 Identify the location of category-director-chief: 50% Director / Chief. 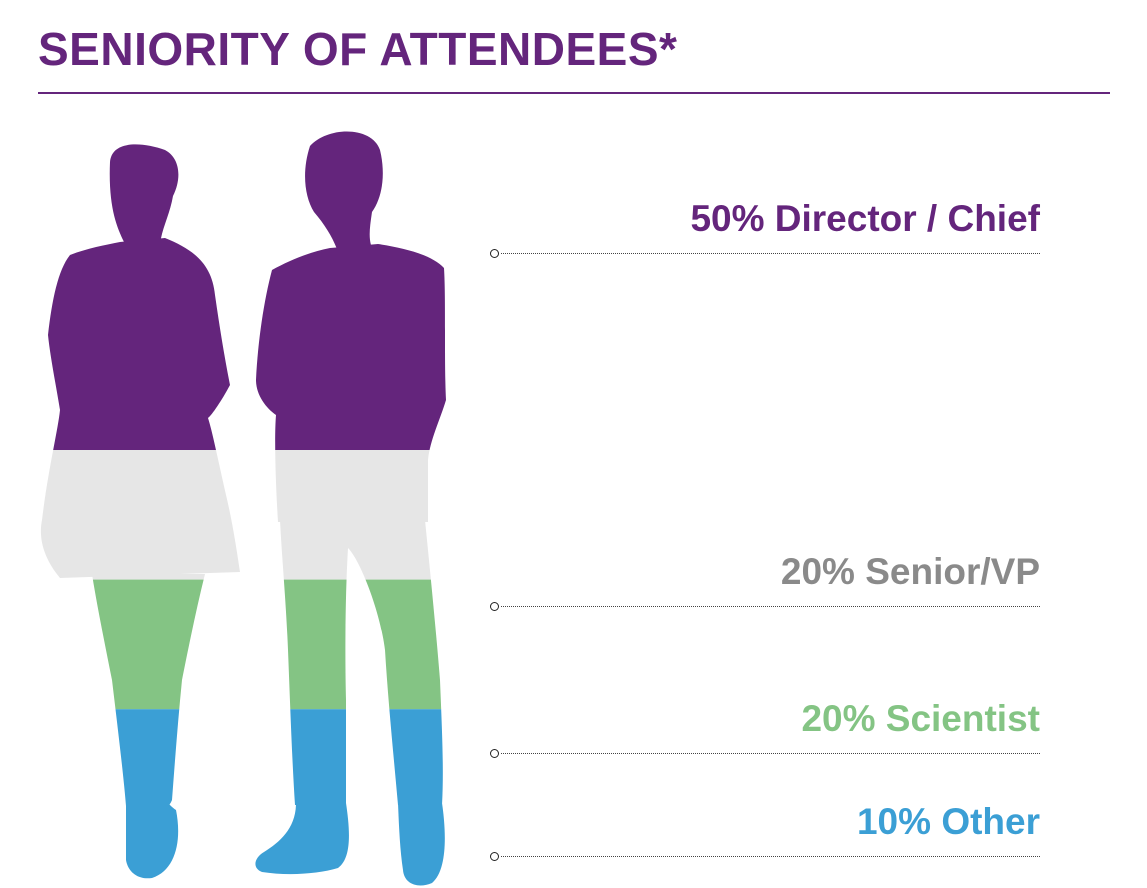
(770, 228).